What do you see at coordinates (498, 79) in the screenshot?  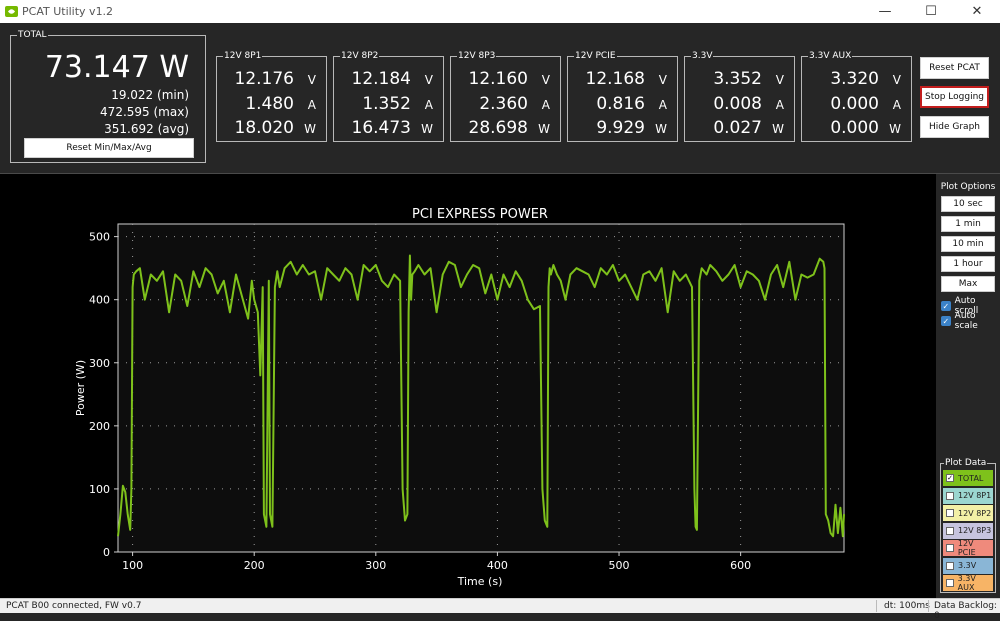 I see `rail-voltage-value: 12.160` at bounding box center [498, 79].